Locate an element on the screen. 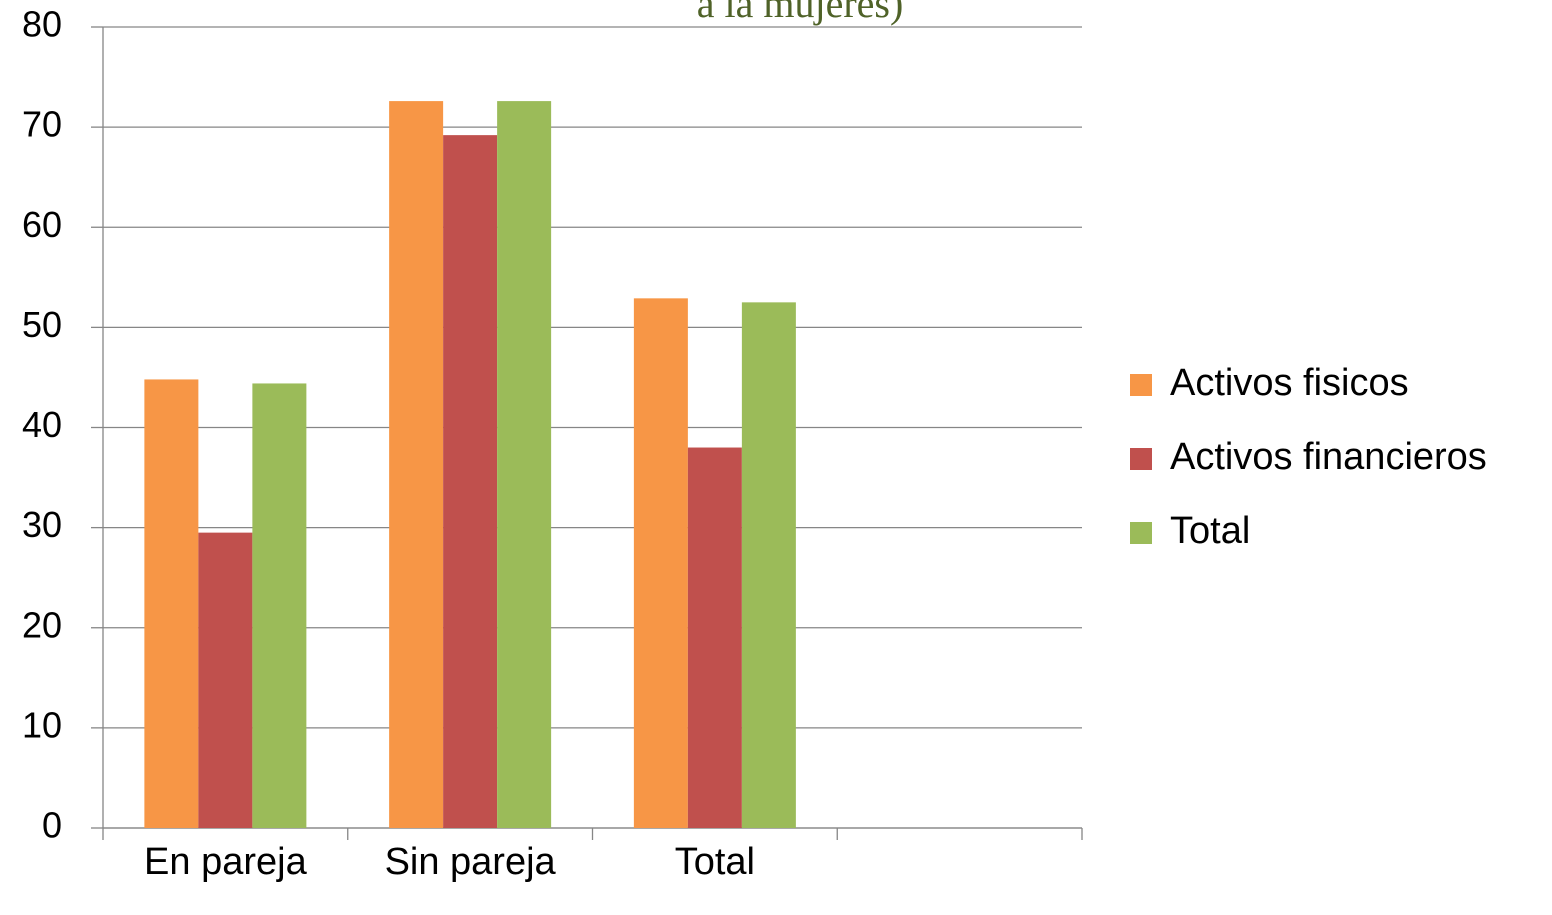  y-tick-label: 80 is located at coordinates (42, 24).